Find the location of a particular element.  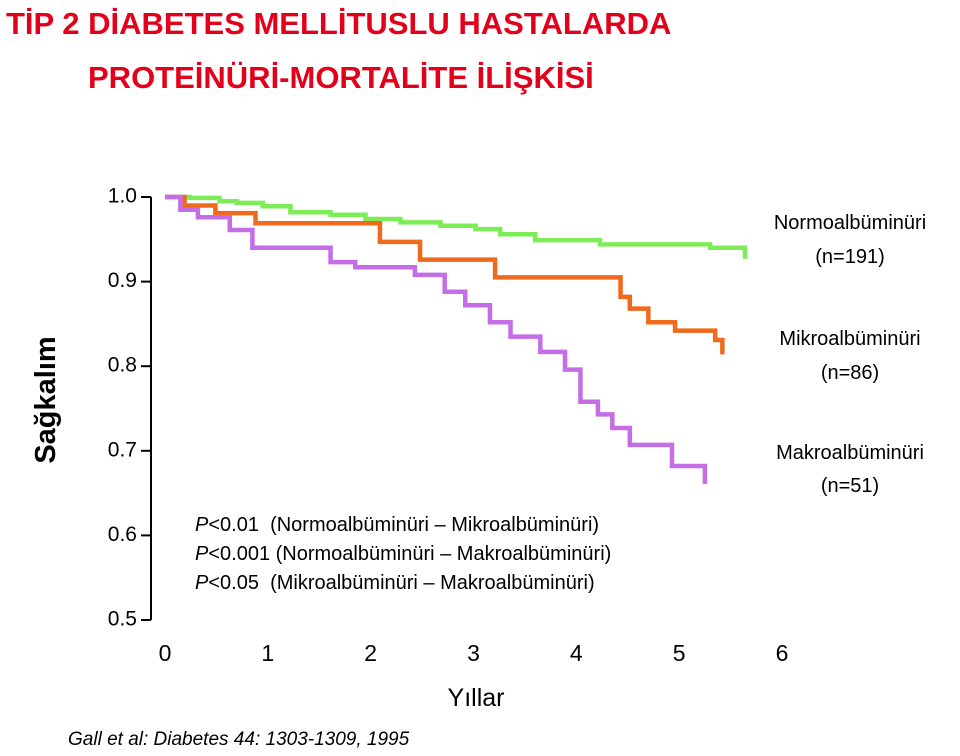

y-tick-label: 0.5 is located at coordinates (122, 619).